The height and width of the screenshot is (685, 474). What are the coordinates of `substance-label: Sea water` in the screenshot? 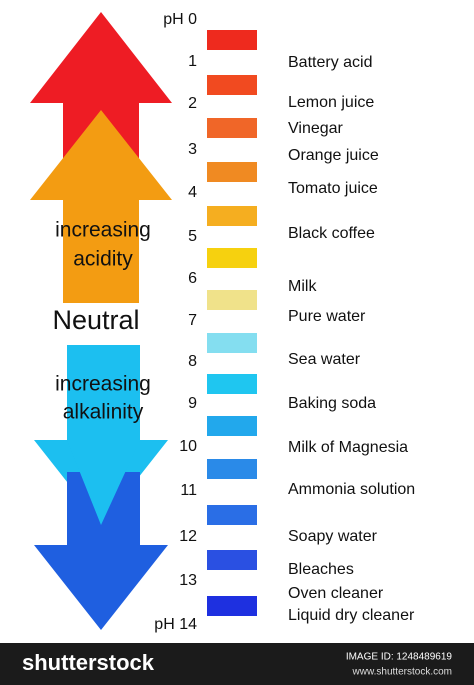 It's located at (324, 359).